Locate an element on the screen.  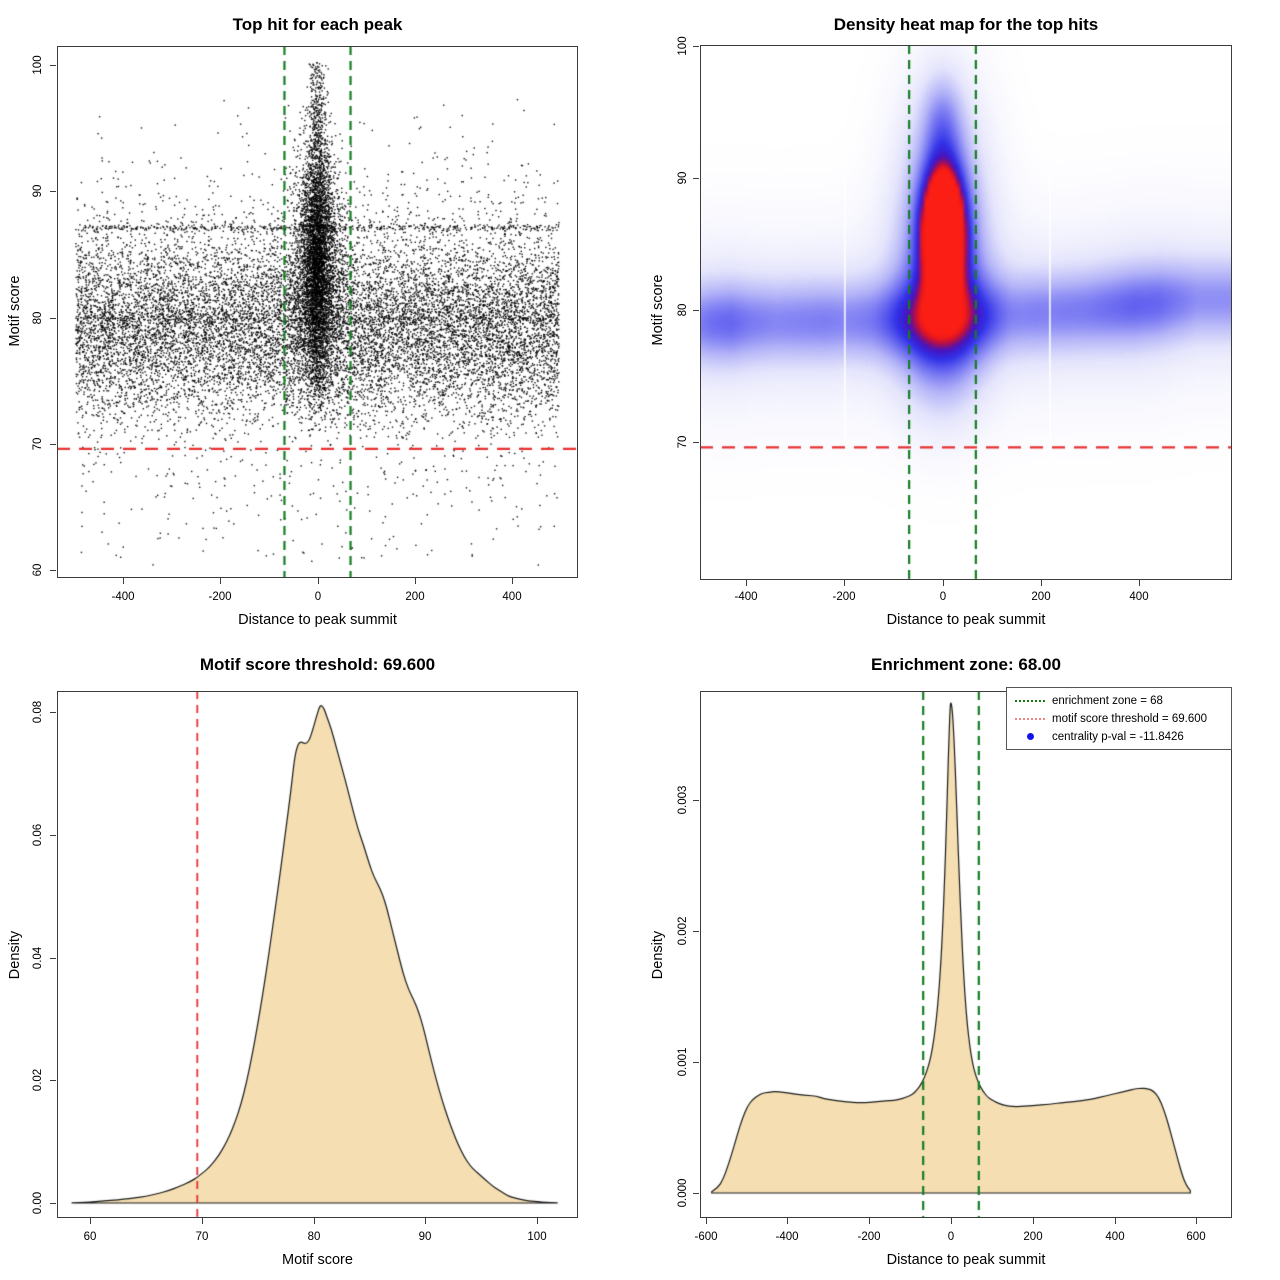
axis-tick-label: 0.04 is located at coordinates (38, 958).